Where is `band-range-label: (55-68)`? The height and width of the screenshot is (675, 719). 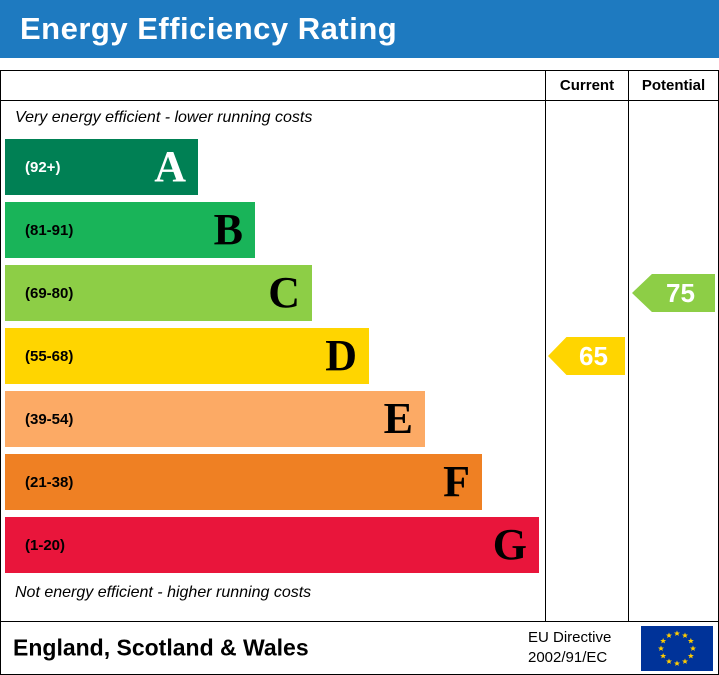
band-range-label: (55-68) is located at coordinates (49, 356).